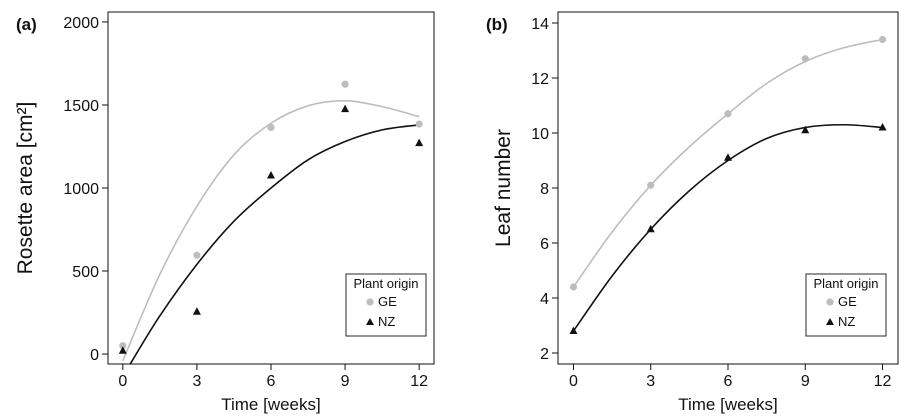  What do you see at coordinates (85, 272) in the screenshot?
I see `y-tick-label: 500` at bounding box center [85, 272].